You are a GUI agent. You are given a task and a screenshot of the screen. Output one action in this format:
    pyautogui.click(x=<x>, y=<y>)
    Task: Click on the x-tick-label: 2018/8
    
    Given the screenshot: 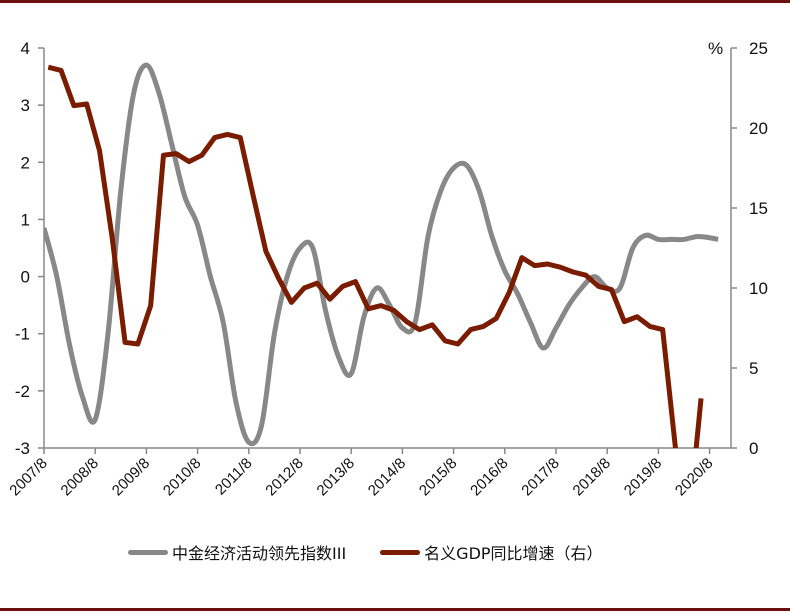 What is the action you would take?
    pyautogui.click(x=592, y=477)
    